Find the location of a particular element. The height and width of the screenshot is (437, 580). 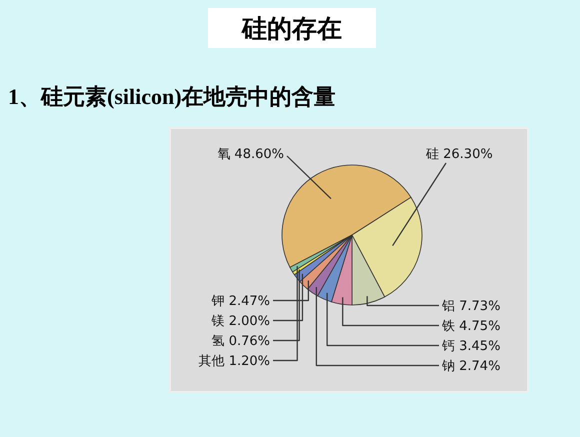

slice-label: 钠 2.74% is located at coordinates (470, 366).